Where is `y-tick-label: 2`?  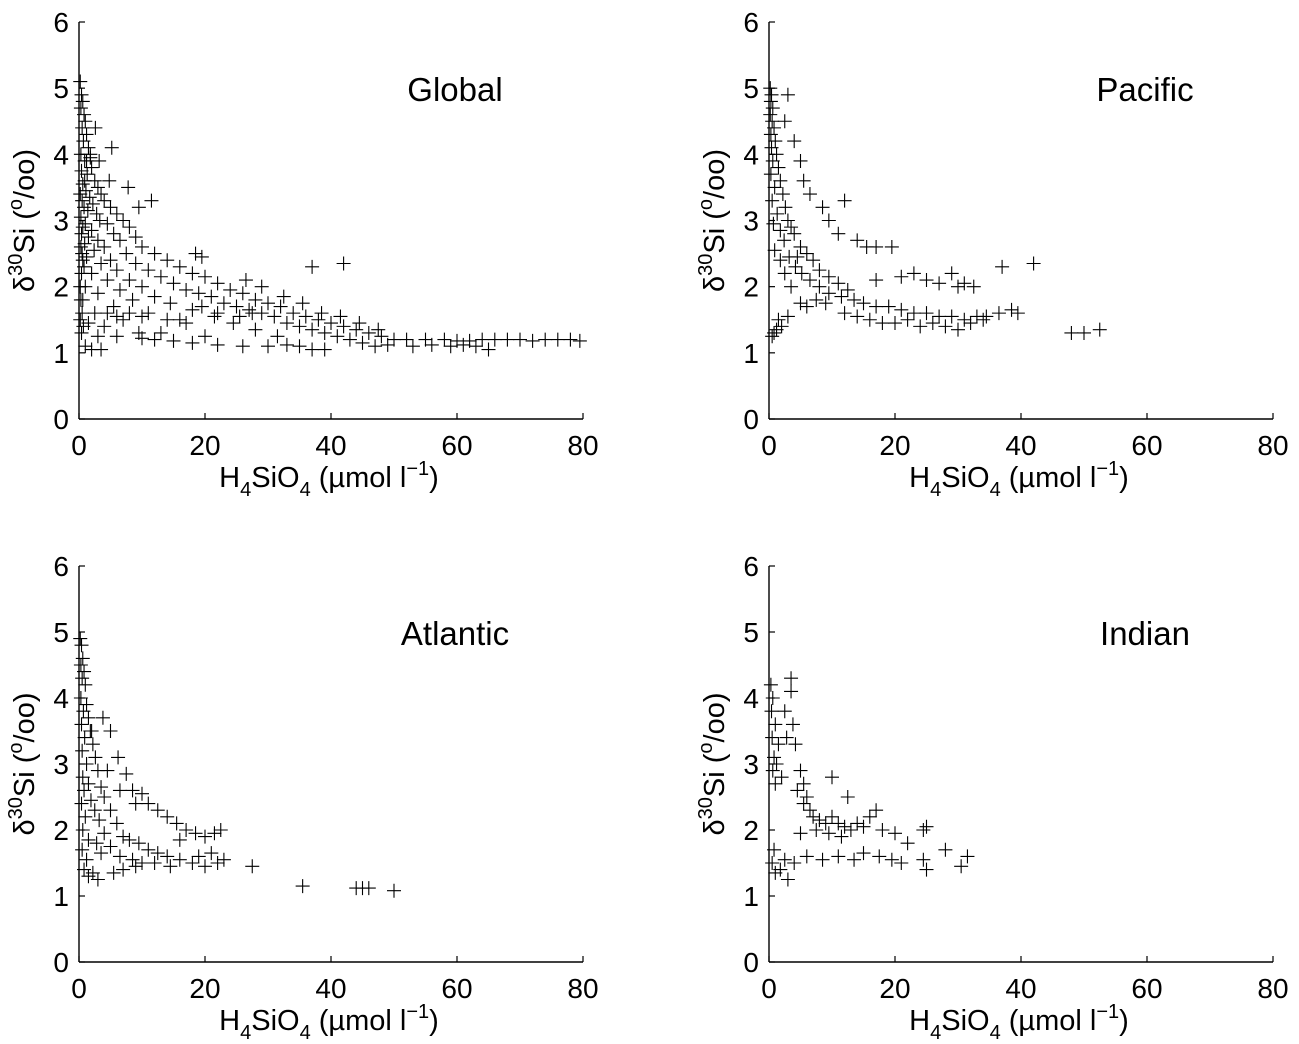
y-tick-label: 2 is located at coordinates (751, 830).